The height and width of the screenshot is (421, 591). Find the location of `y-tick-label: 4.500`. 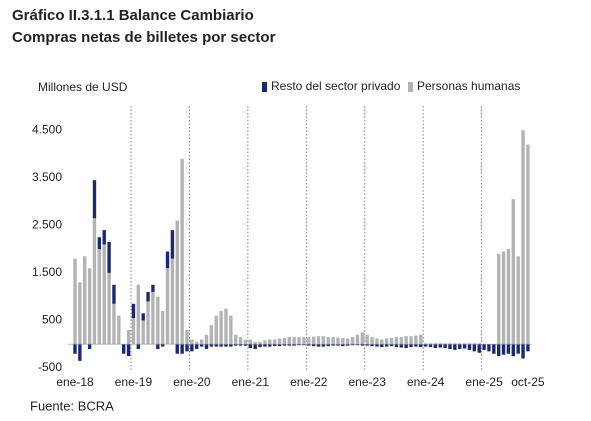

y-tick-label: 4.500 is located at coordinates (47, 129).